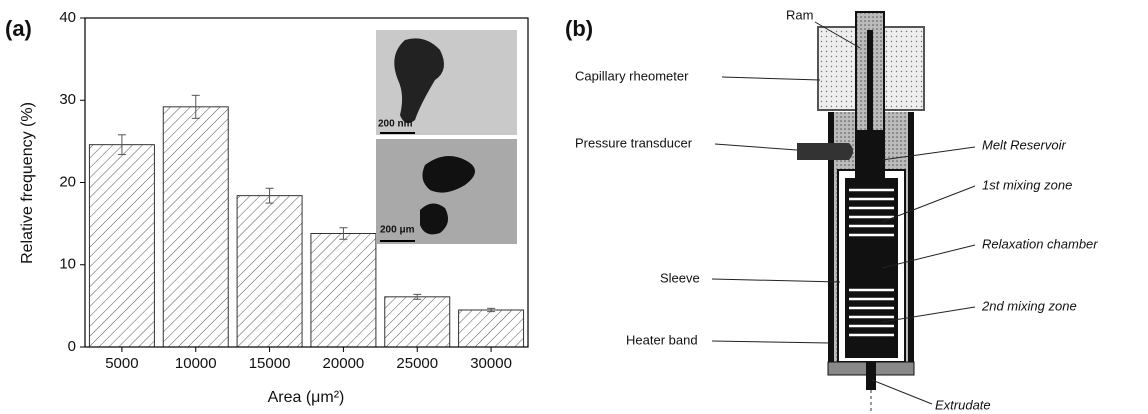  Describe the element at coordinates (395, 124) in the screenshot. I see `scale-label: 200 nm` at that location.